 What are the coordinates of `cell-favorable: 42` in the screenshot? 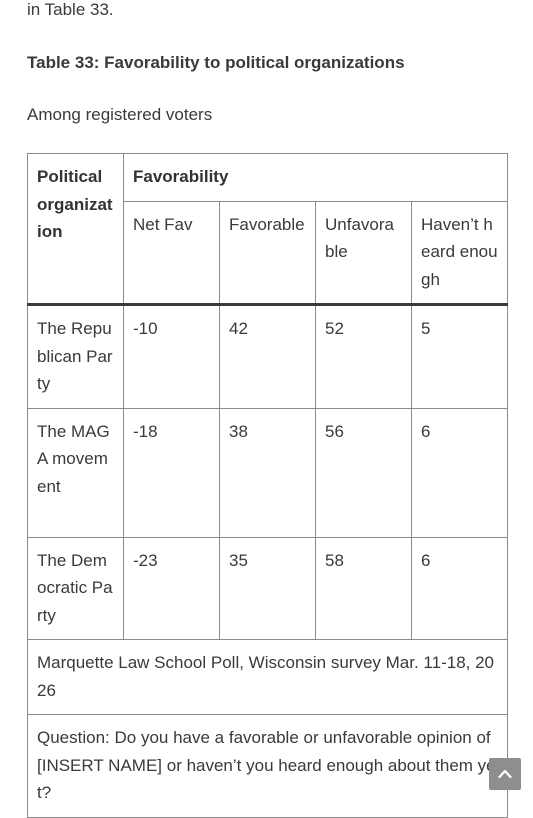 It's located at (267, 356).